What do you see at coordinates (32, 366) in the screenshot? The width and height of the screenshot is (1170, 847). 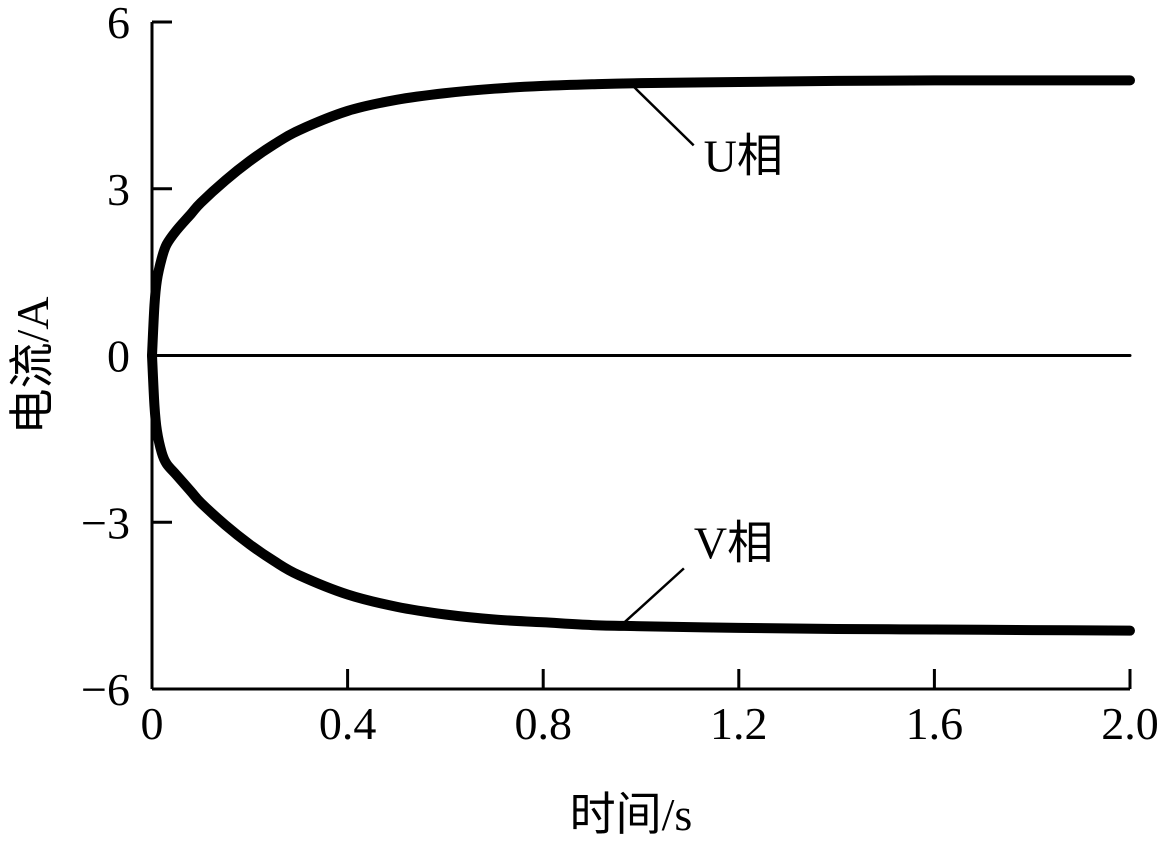 I see `y-axis-label: 电流/A` at bounding box center [32, 366].